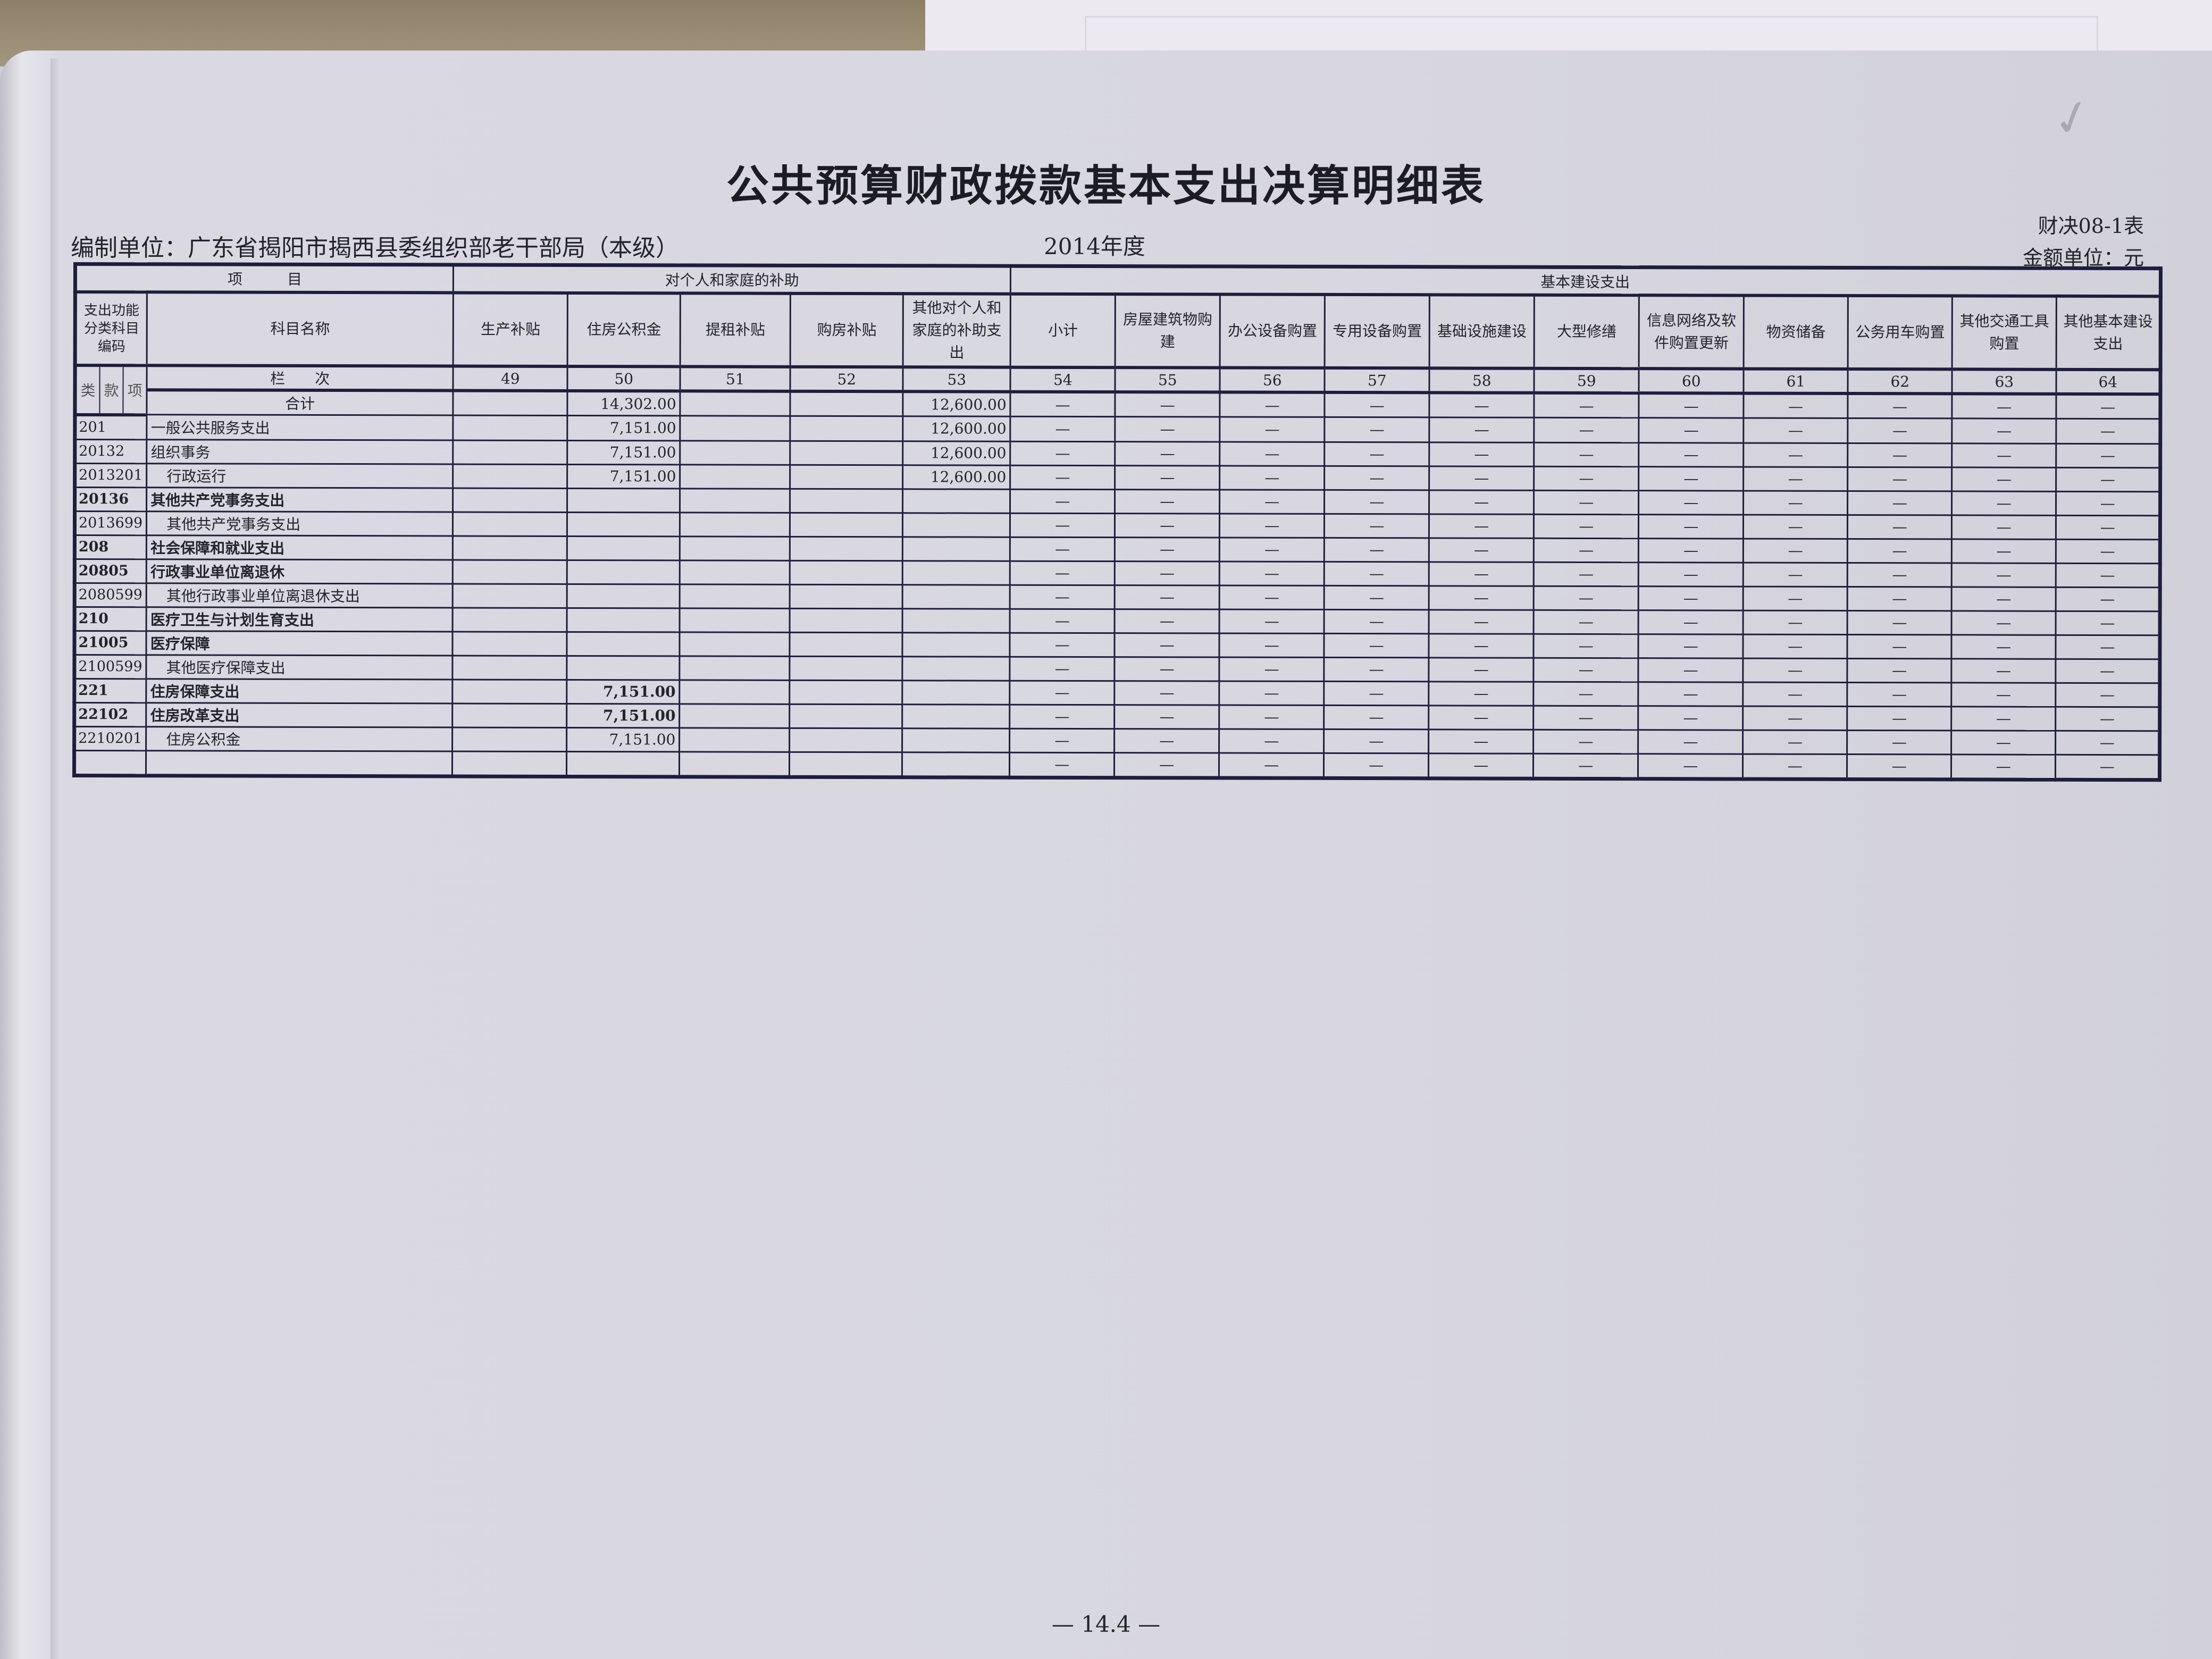 The width and height of the screenshot is (2212, 1659). What do you see at coordinates (300, 451) in the screenshot?
I see `row-name: 组织事务` at bounding box center [300, 451].